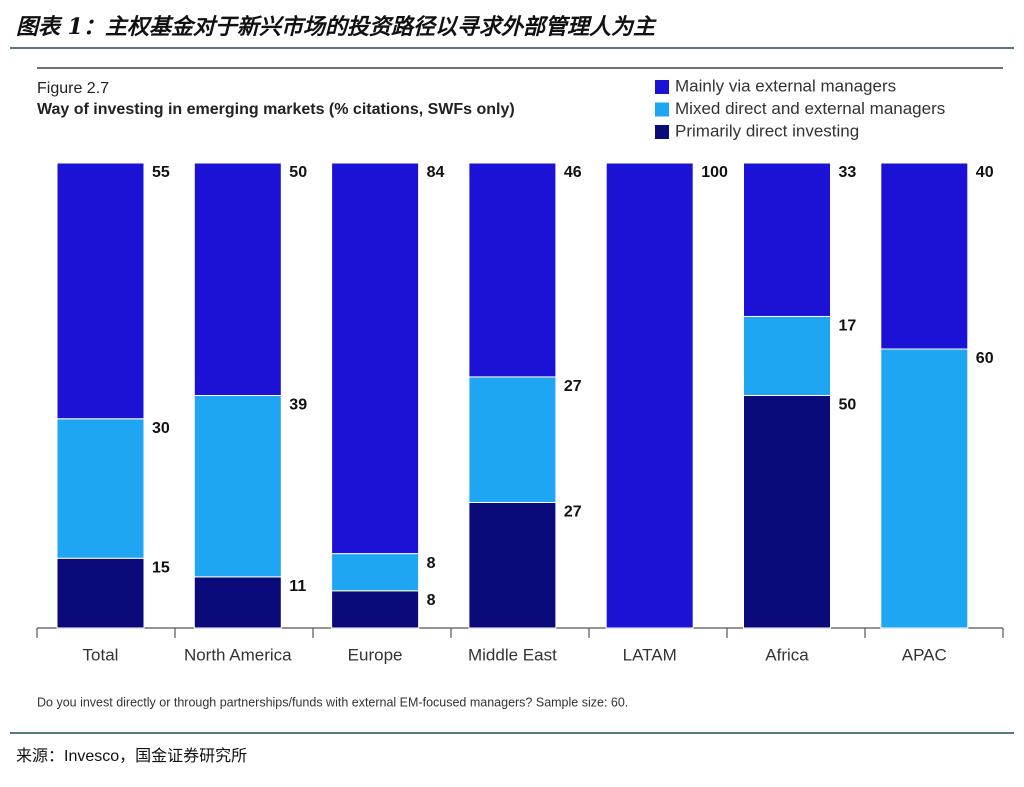  What do you see at coordinates (436, 172) in the screenshot?
I see `data-label: 84` at bounding box center [436, 172].